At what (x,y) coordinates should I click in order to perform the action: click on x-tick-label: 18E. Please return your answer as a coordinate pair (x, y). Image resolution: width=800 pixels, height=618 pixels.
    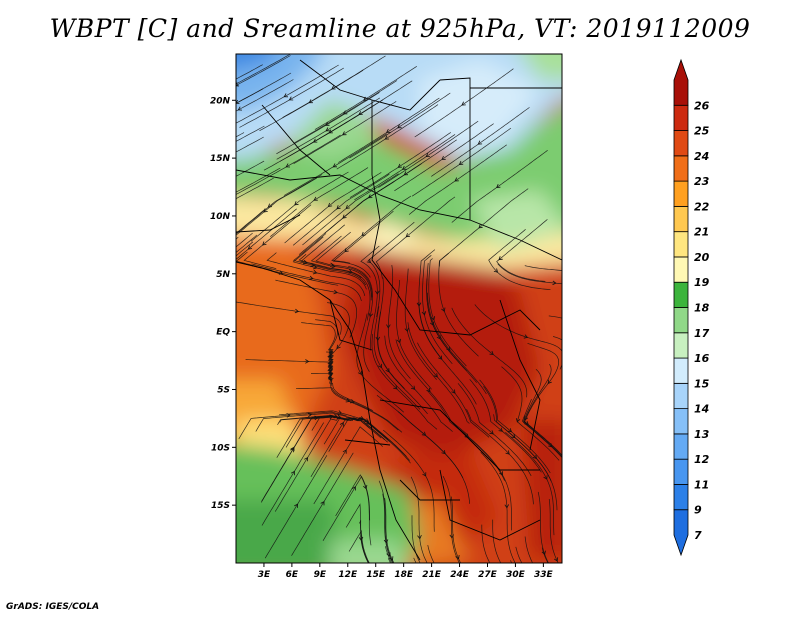
    Looking at the image, I should click on (404, 575).